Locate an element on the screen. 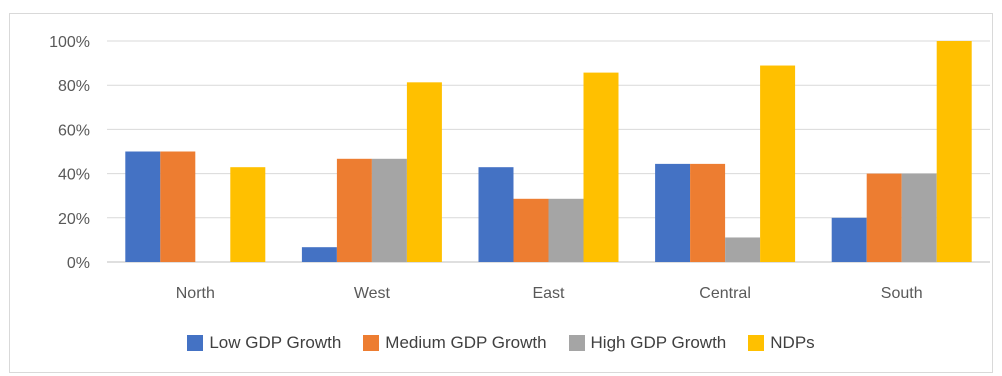 The image size is (1002, 376). x-axis-ticks: North West East Central South is located at coordinates (549, 293).